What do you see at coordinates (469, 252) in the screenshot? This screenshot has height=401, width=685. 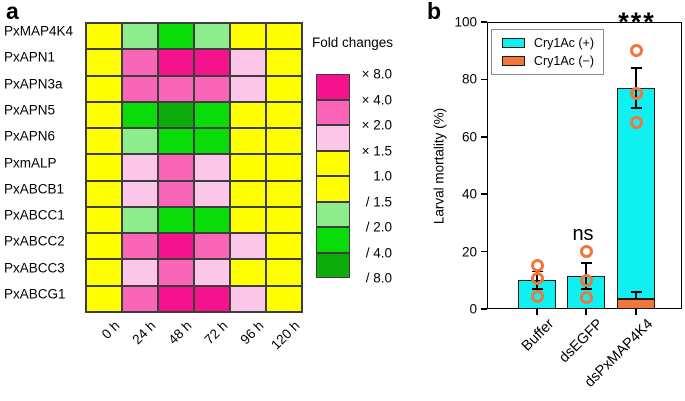 I see `y-axis-tick-label: 20` at bounding box center [469, 252].